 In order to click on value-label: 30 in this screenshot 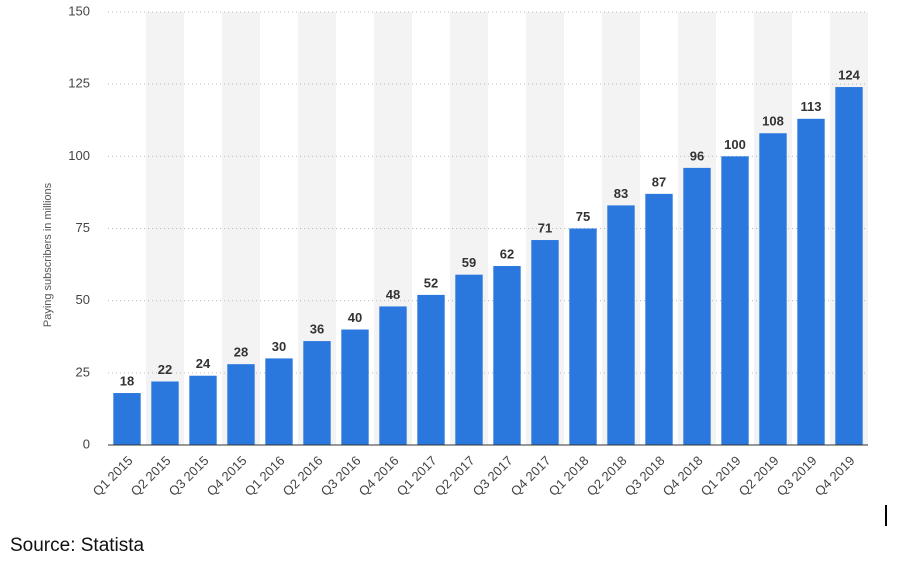, I will do `click(279, 346)`.